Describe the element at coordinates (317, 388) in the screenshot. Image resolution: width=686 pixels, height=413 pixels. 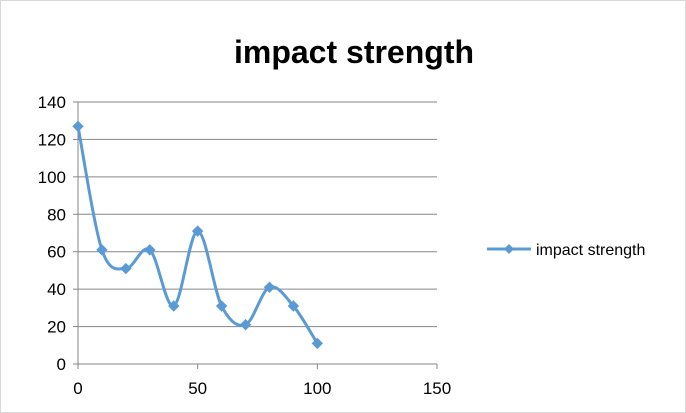
I see `x-tick-label-100: 100` at that location.